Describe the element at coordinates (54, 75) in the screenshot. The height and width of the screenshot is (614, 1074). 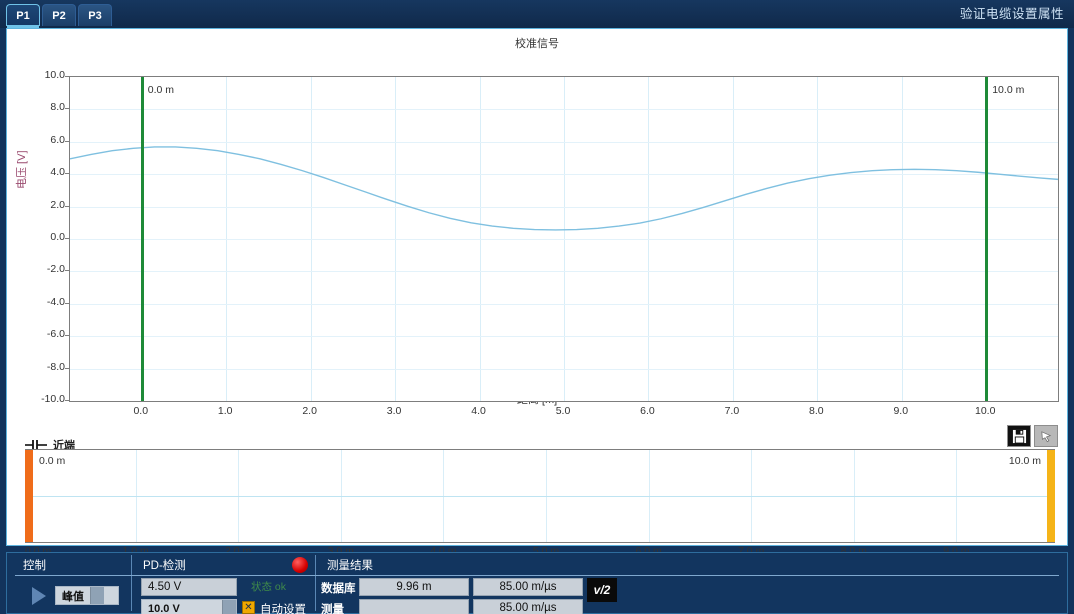
I see `chart-y-tick-label: 10.0` at that location.